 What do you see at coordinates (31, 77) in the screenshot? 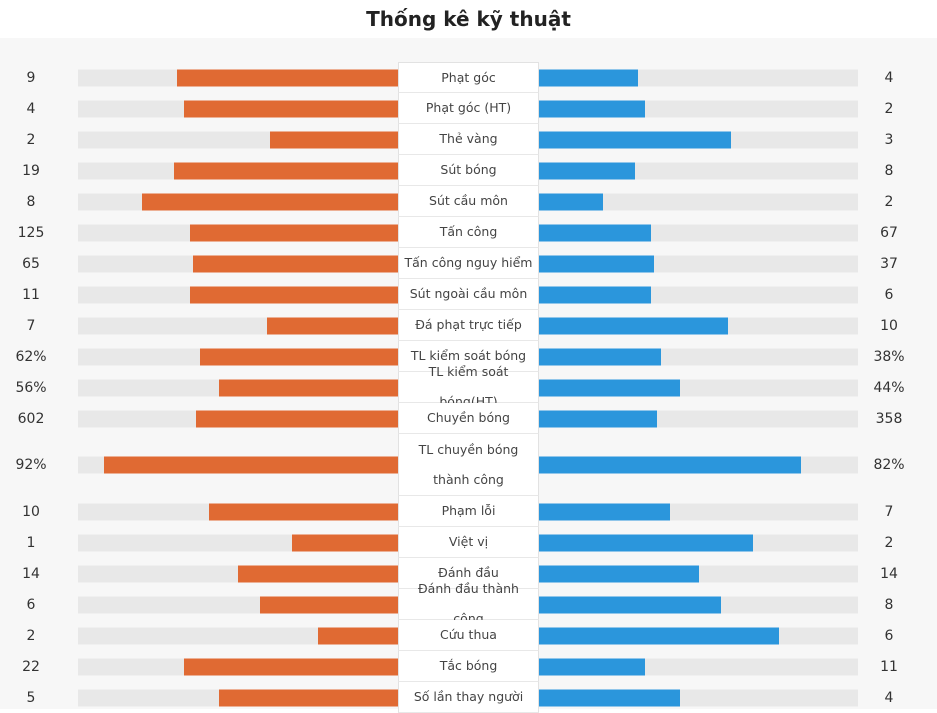
I see `home-value: 9` at bounding box center [31, 77].